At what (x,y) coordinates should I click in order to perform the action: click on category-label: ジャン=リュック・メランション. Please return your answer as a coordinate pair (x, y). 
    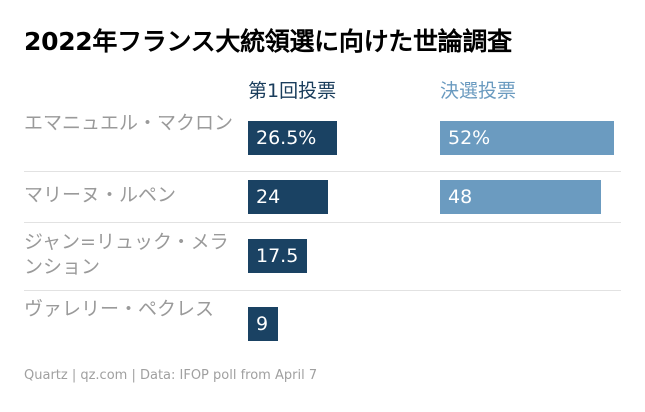
    Looking at the image, I should click on (126, 254).